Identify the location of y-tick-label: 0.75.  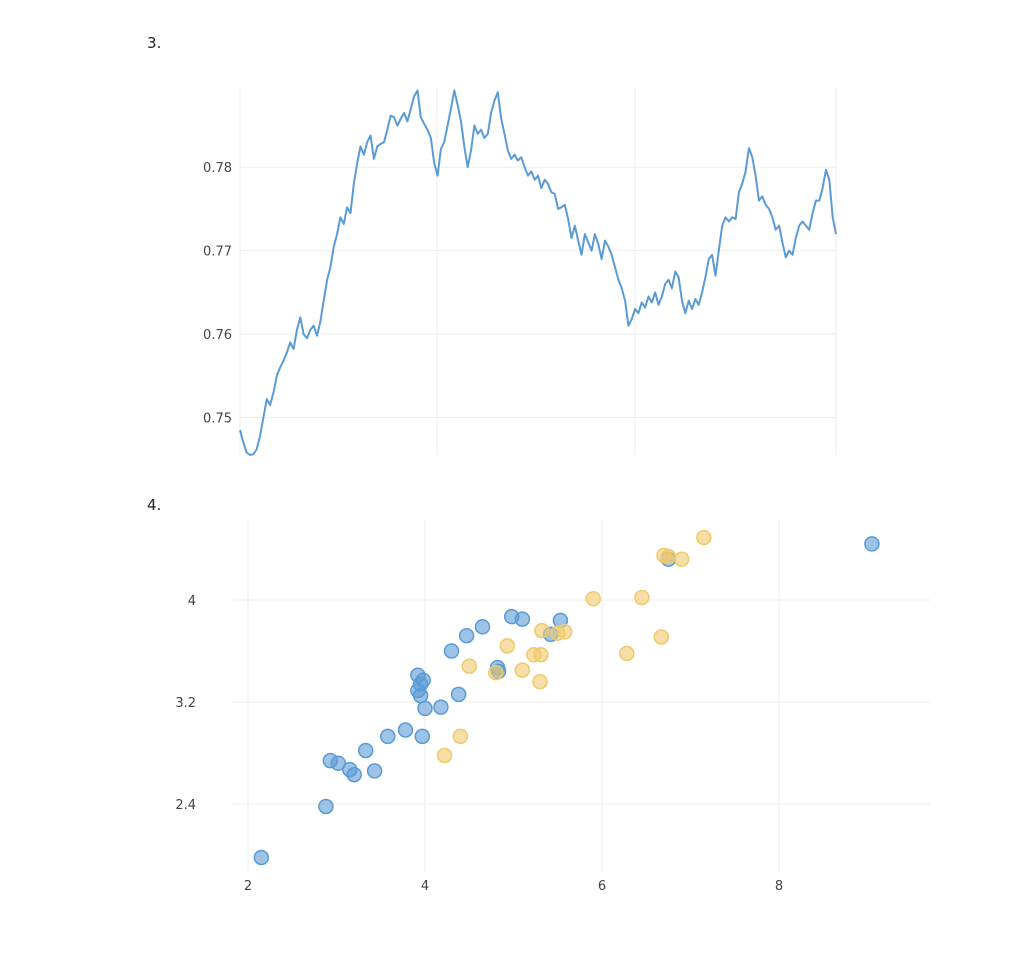
(217, 418).